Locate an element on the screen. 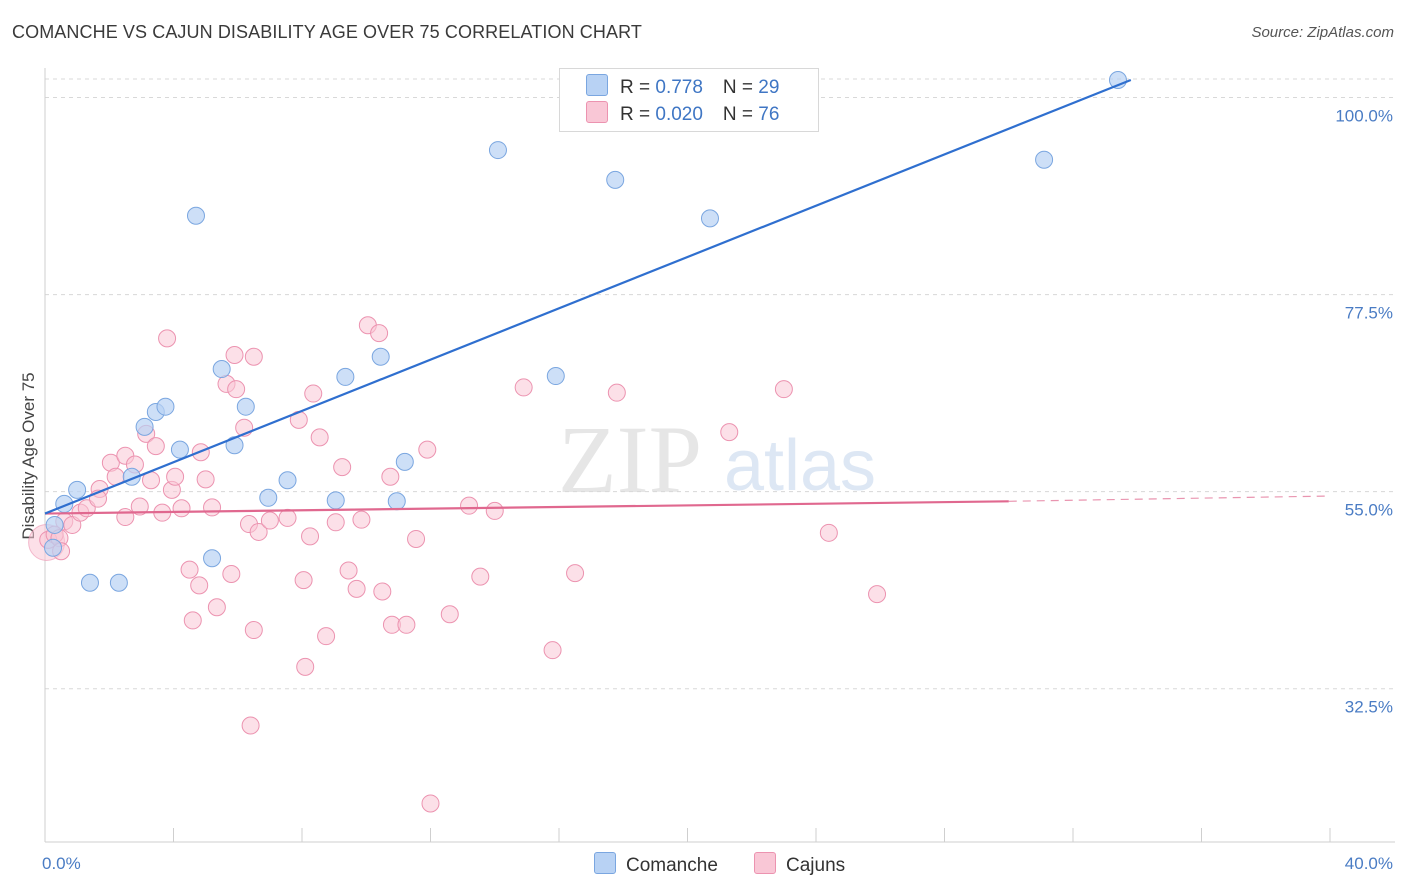 The height and width of the screenshot is (892, 1406). watermark-atlas: atlas is located at coordinates (800, 466).